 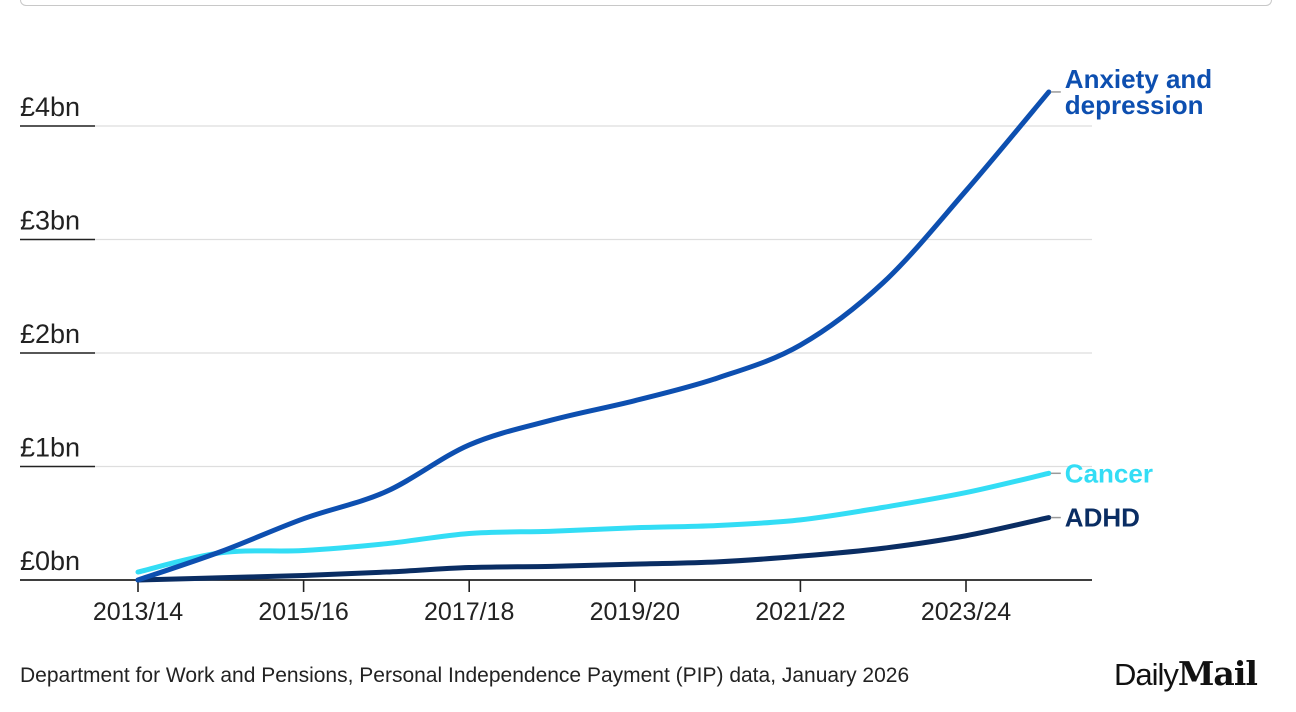 I want to click on x-tick-label: 2021/22, so click(x=800, y=612).